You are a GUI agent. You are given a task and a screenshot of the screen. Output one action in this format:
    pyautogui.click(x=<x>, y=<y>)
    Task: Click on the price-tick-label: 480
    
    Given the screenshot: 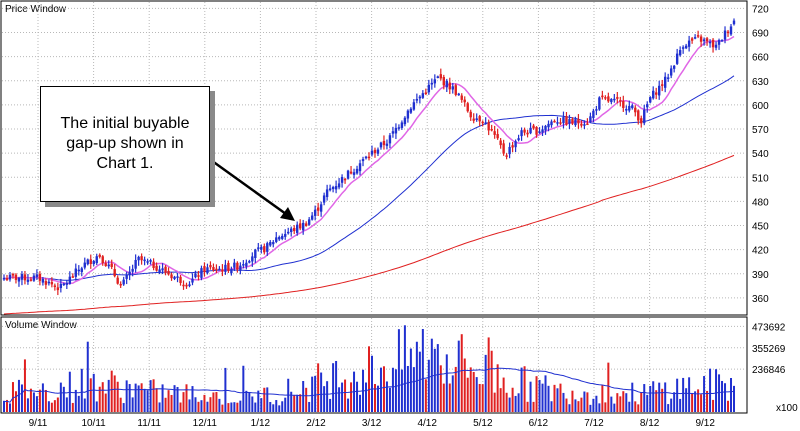 What is the action you would take?
    pyautogui.click(x=760, y=202)
    